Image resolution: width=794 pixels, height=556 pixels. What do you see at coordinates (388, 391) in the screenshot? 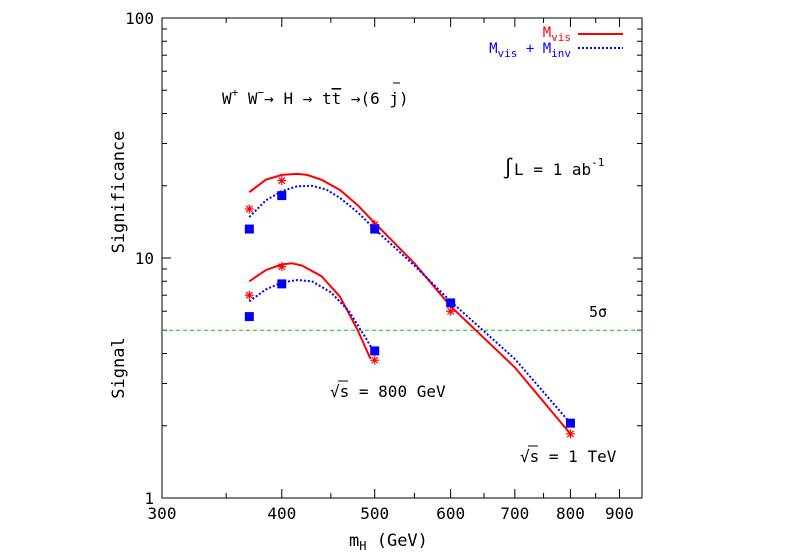
I see `energy-label-800gev: √s = 800 GeV` at bounding box center [388, 391].